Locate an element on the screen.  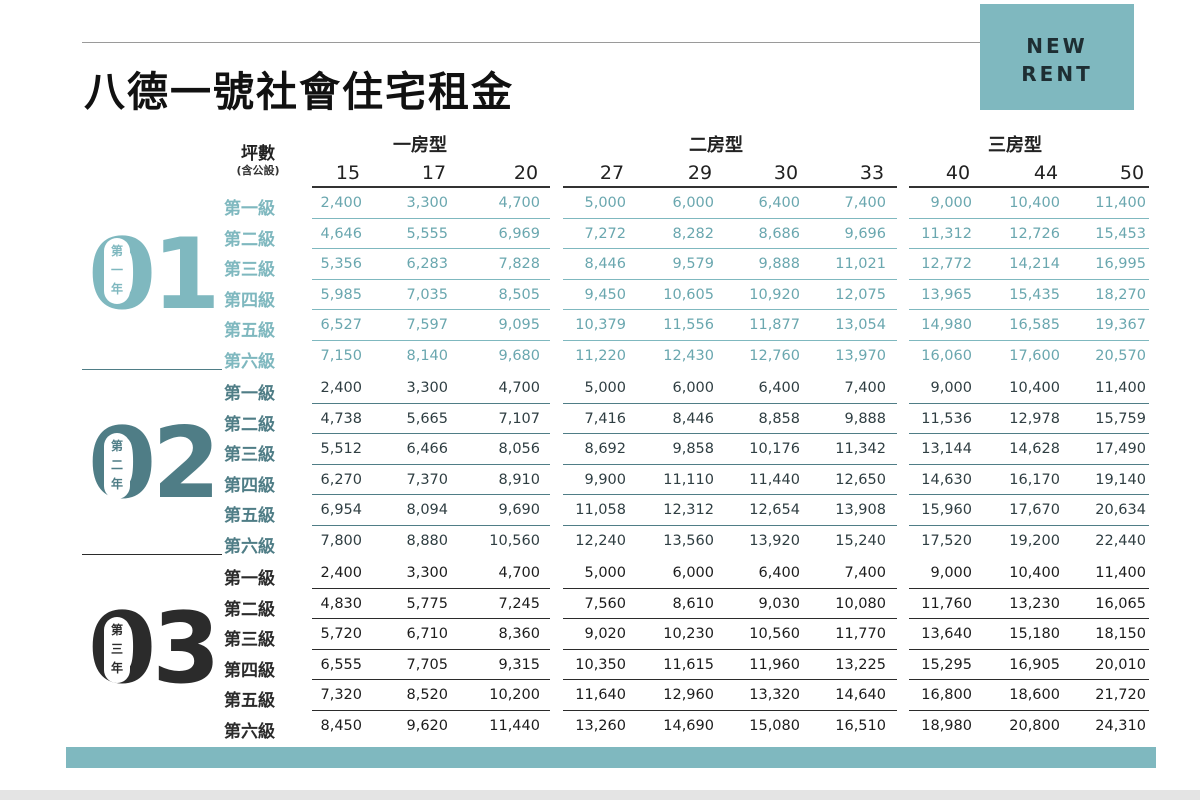
rent-level-label: 第二級 is located at coordinates (249, 609).